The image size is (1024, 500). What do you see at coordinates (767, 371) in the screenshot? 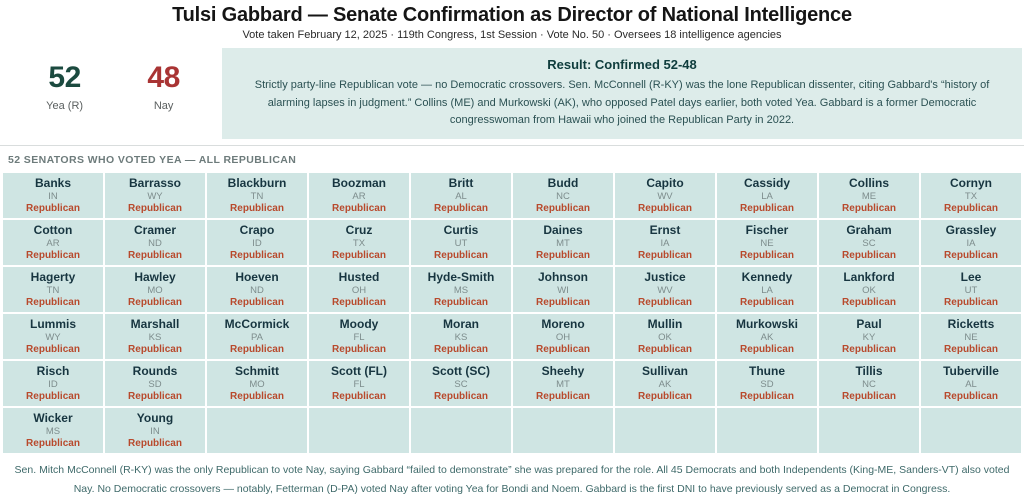
I see `senator-name: Thune` at bounding box center [767, 371].